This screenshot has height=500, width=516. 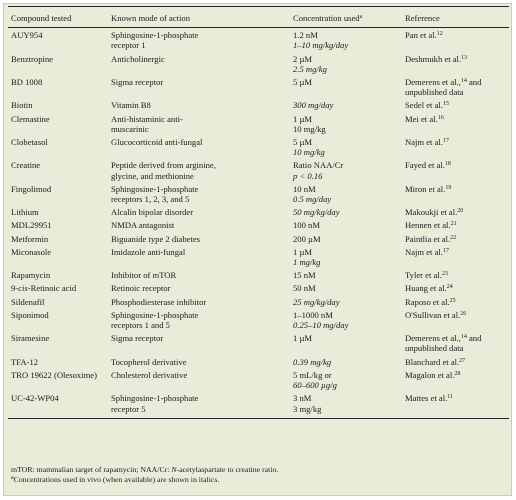 What do you see at coordinates (346, 17) in the screenshot?
I see `header-concentration: Concentration useda` at bounding box center [346, 17].